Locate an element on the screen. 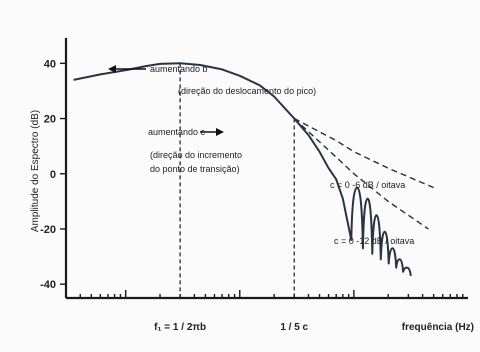 This screenshot has width=480, height=352. annotation-slope-6db: c = 0 -6 dB / oitava is located at coordinates (367, 185).